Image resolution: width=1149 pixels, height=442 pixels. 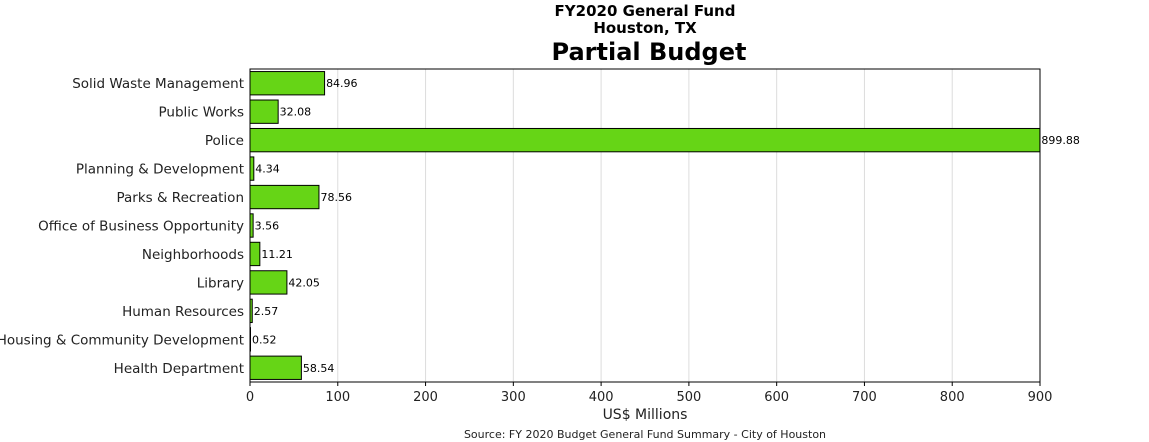 What do you see at coordinates (183, 312) in the screenshot?
I see `category-label: Human Resources` at bounding box center [183, 312].